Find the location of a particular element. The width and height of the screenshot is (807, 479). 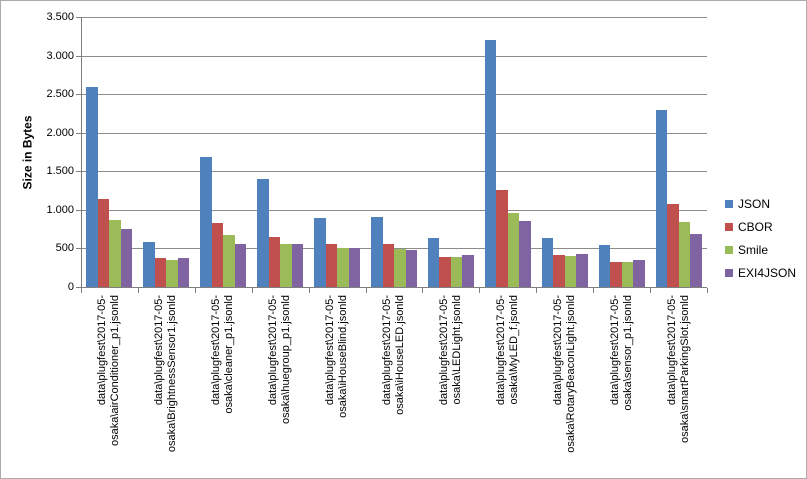

legend-label-json: JSON is located at coordinates (754, 204).